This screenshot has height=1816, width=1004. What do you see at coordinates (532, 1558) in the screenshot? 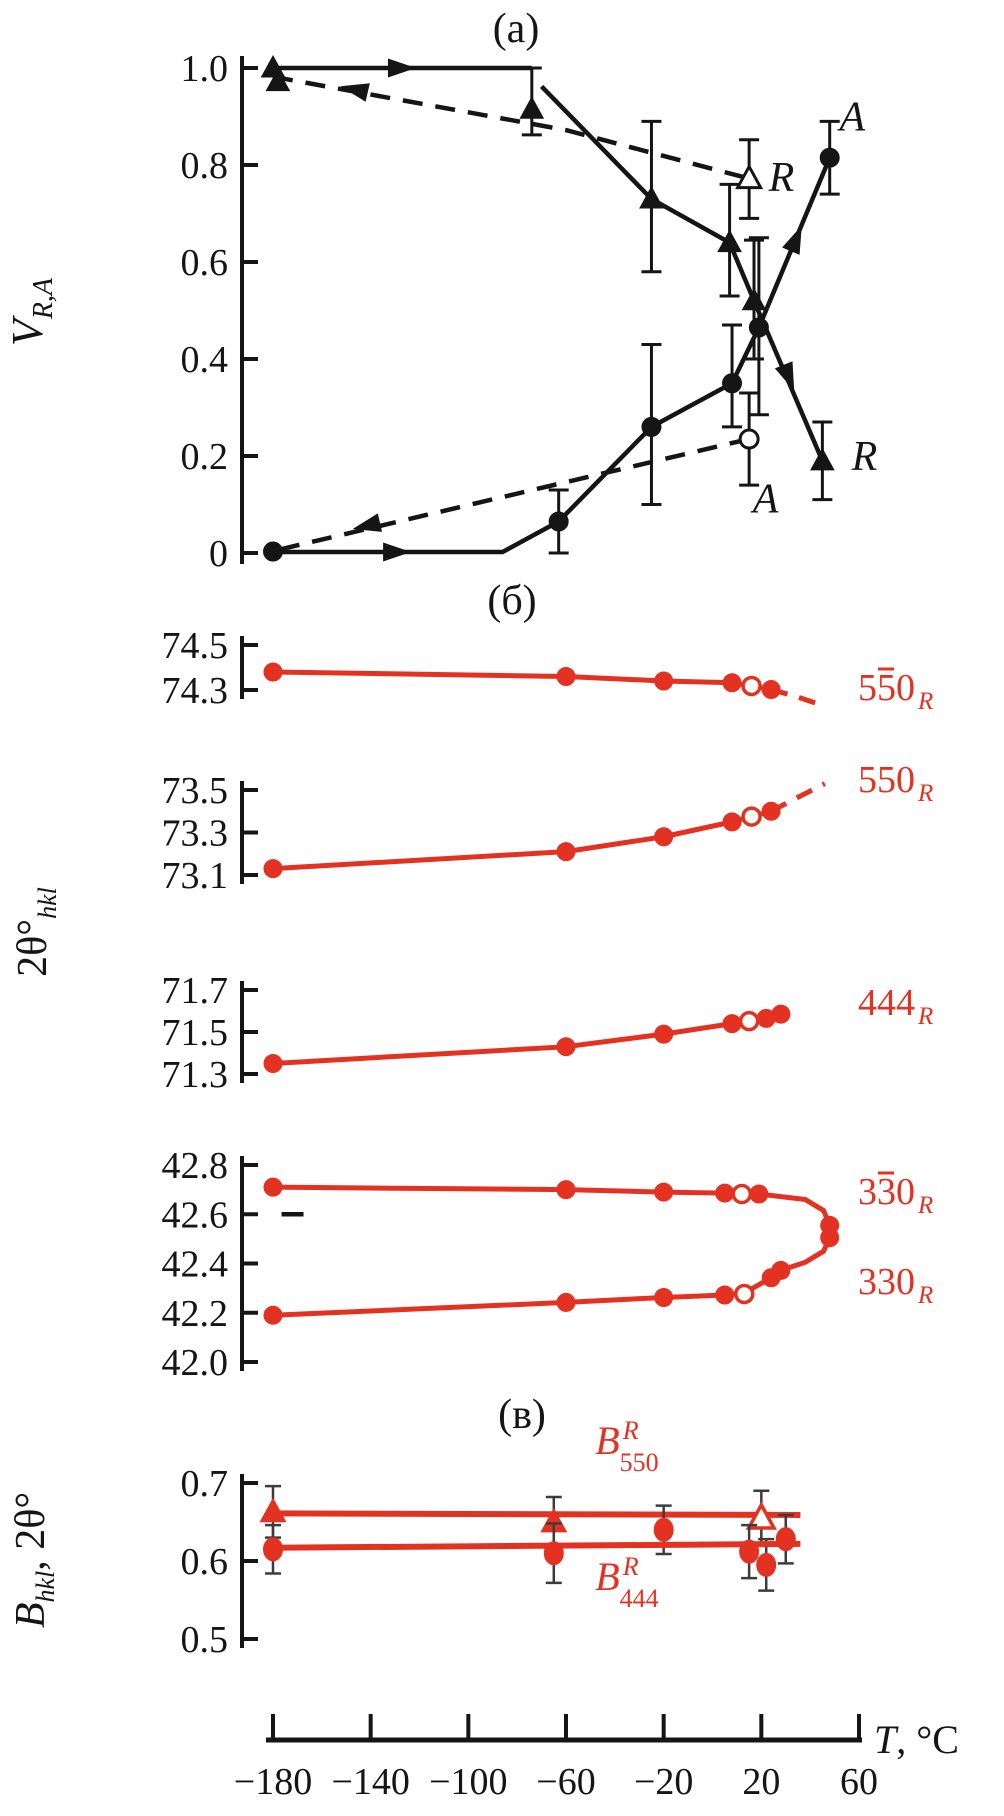
I see `series-b444: B R 444` at bounding box center [532, 1558].